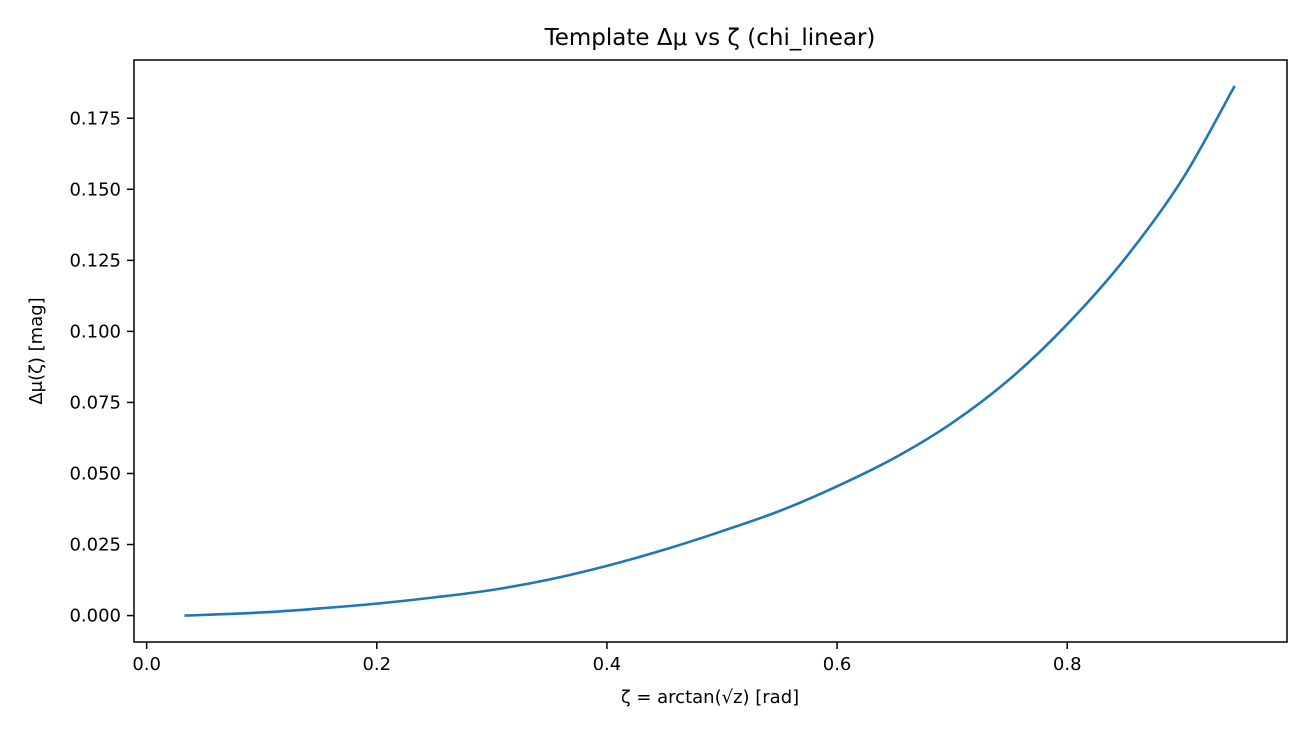 Image resolution: width=1312 pixels, height=740 pixels. Describe the element at coordinates (95, 473) in the screenshot. I see `y-tick-label: 0.050` at that location.